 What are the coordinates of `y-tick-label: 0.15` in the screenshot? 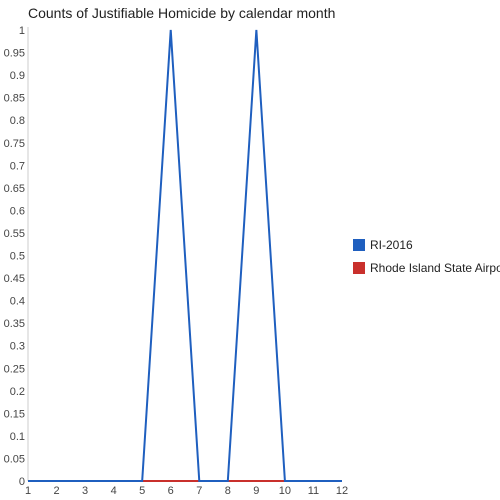 It's located at (14, 414).